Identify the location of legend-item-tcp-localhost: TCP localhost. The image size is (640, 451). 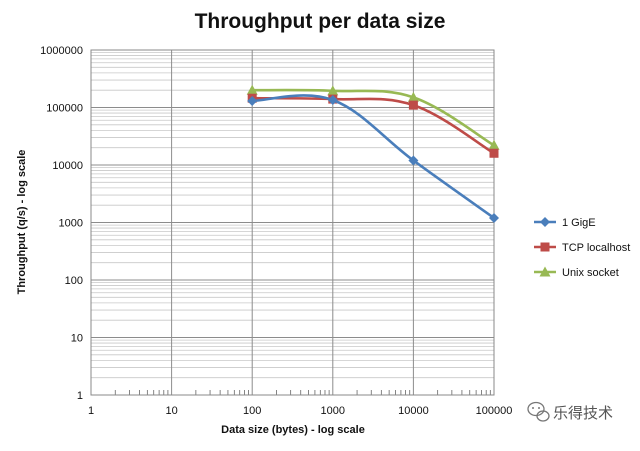
(582, 248).